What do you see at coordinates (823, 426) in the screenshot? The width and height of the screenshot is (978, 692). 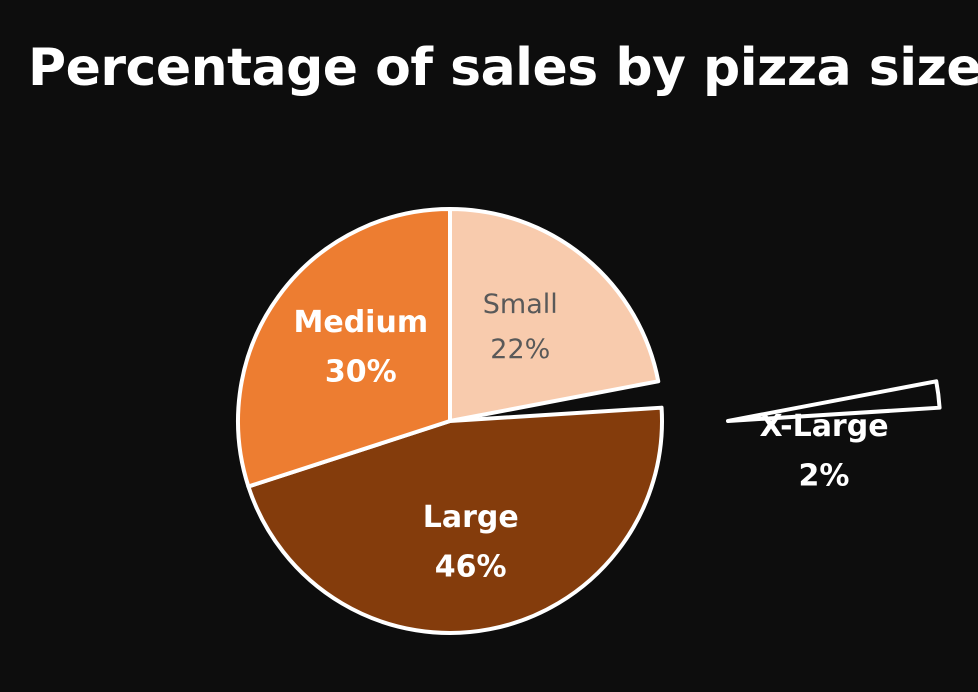 I see `slice-label-x-large: X-Large` at bounding box center [823, 426].